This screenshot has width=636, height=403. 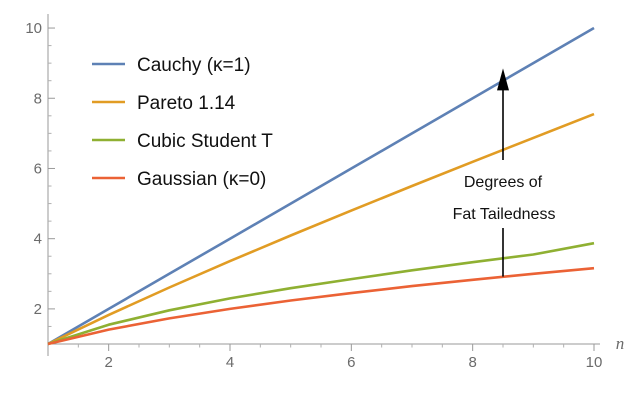 I want to click on annotation: Degrees of Fat Tailedness, so click(x=504, y=172).